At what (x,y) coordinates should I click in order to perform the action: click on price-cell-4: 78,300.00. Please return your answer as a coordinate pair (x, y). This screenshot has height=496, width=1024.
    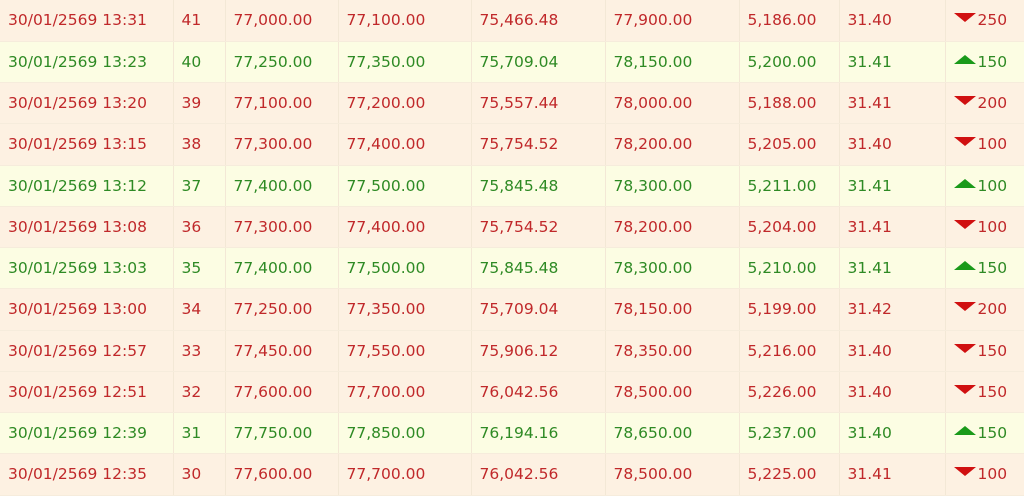
    Looking at the image, I should click on (672, 186).